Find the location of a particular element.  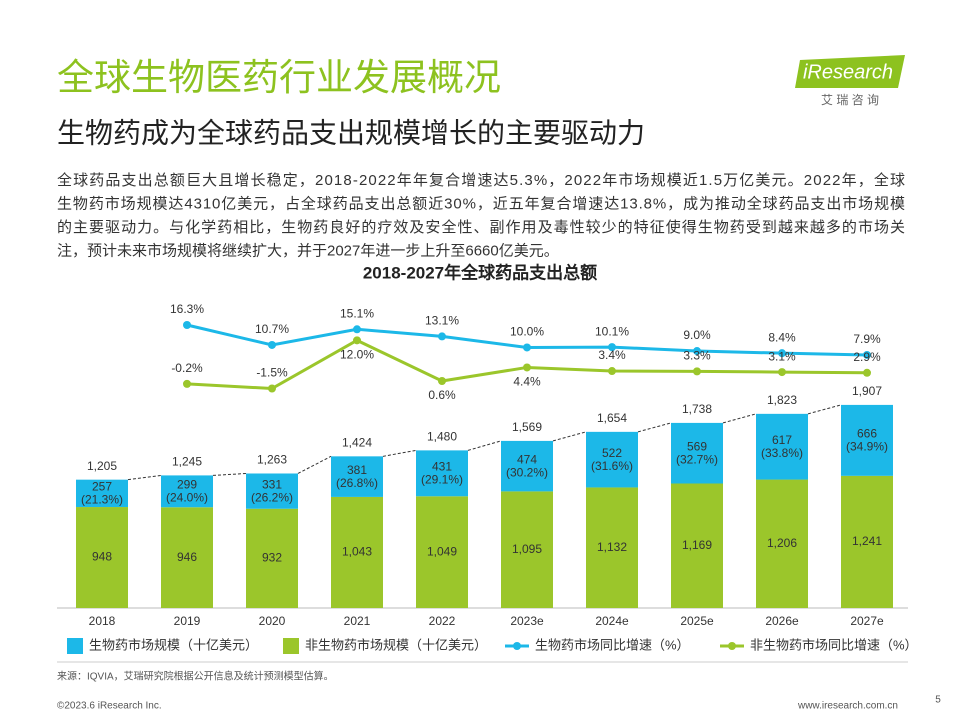

page-number: 5 is located at coordinates (938, 700).